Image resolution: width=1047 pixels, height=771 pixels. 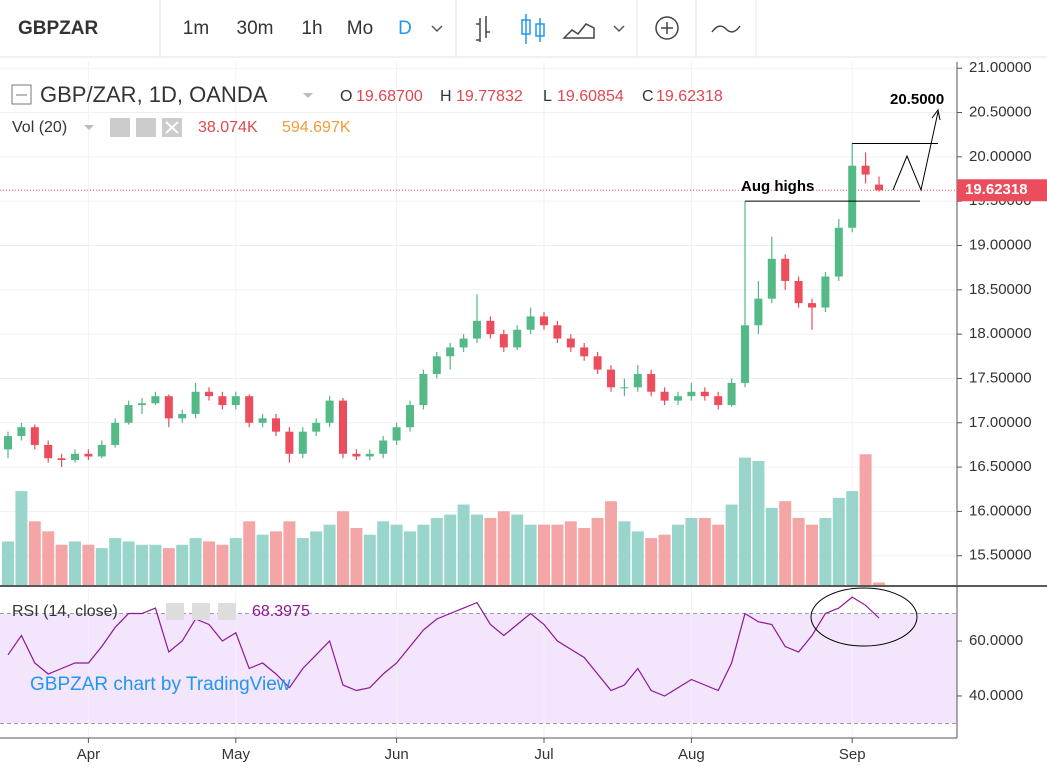 I want to click on price-label-bg, so click(x=1002, y=190).